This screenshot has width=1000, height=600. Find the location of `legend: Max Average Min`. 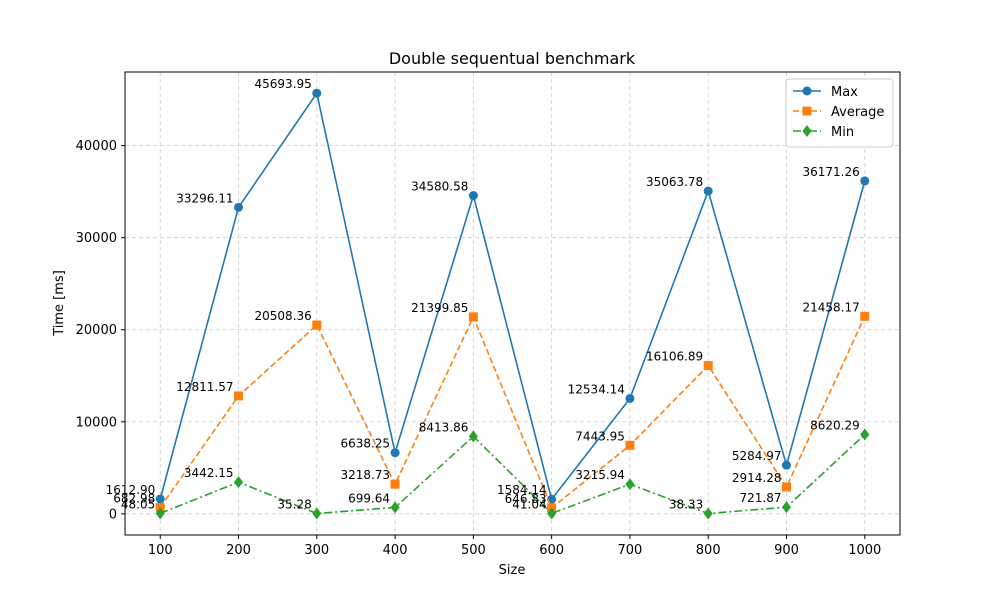

legend: Max Average Min is located at coordinates (839, 113).